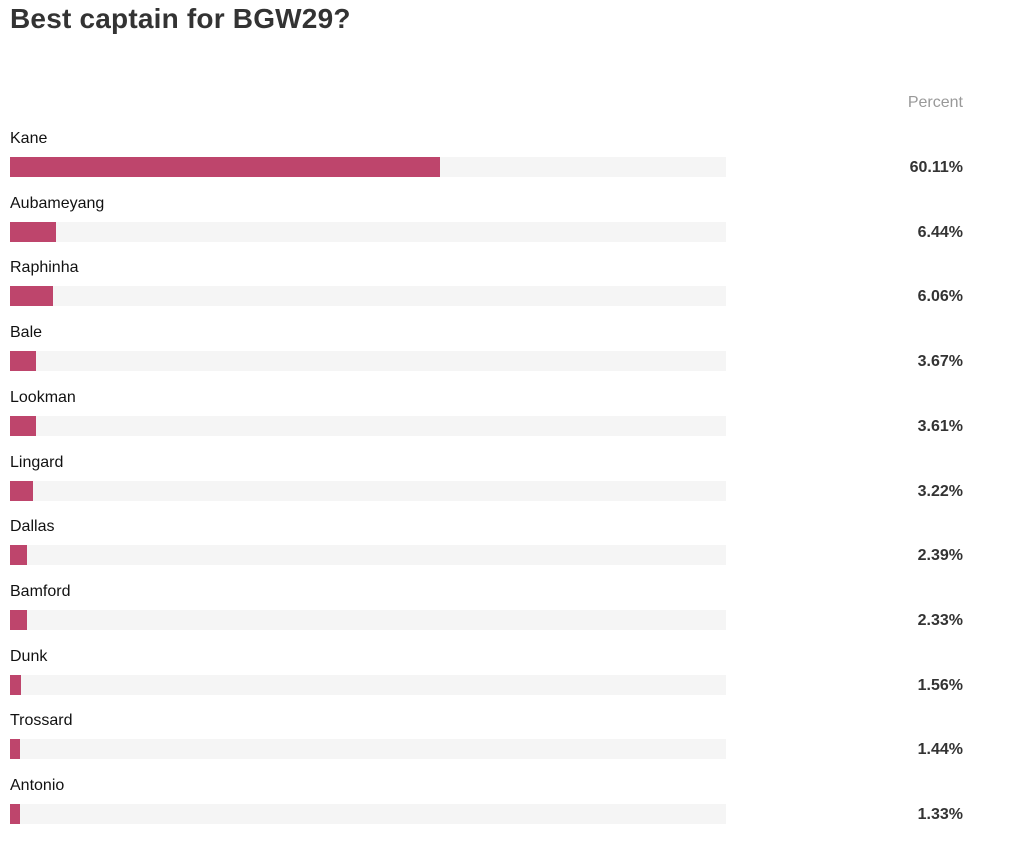 This screenshot has width=1024, height=842. Describe the element at coordinates (44, 268) in the screenshot. I see `bar-label: Raphinha` at that location.